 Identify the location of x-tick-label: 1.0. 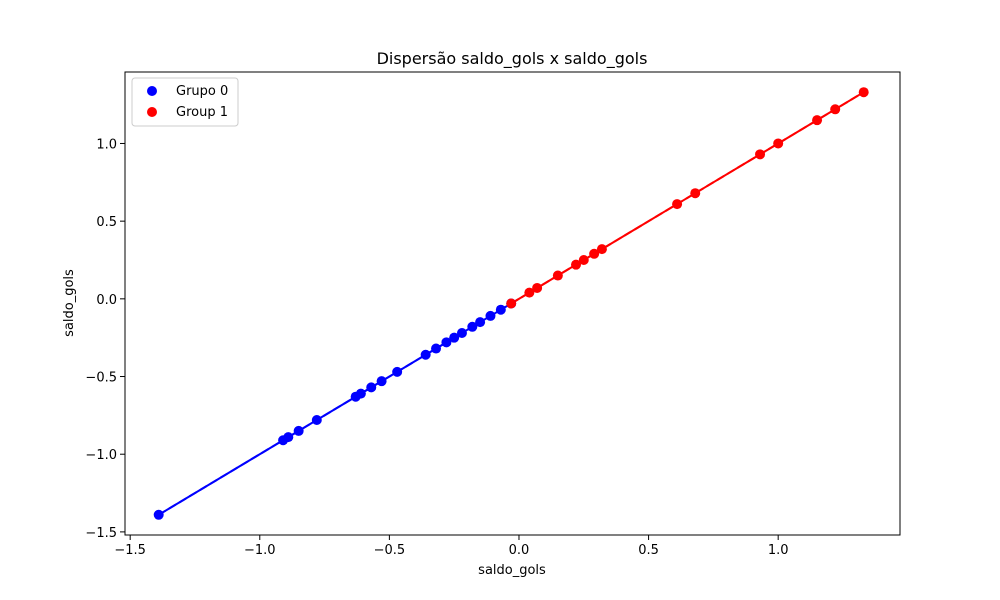
(778, 550).